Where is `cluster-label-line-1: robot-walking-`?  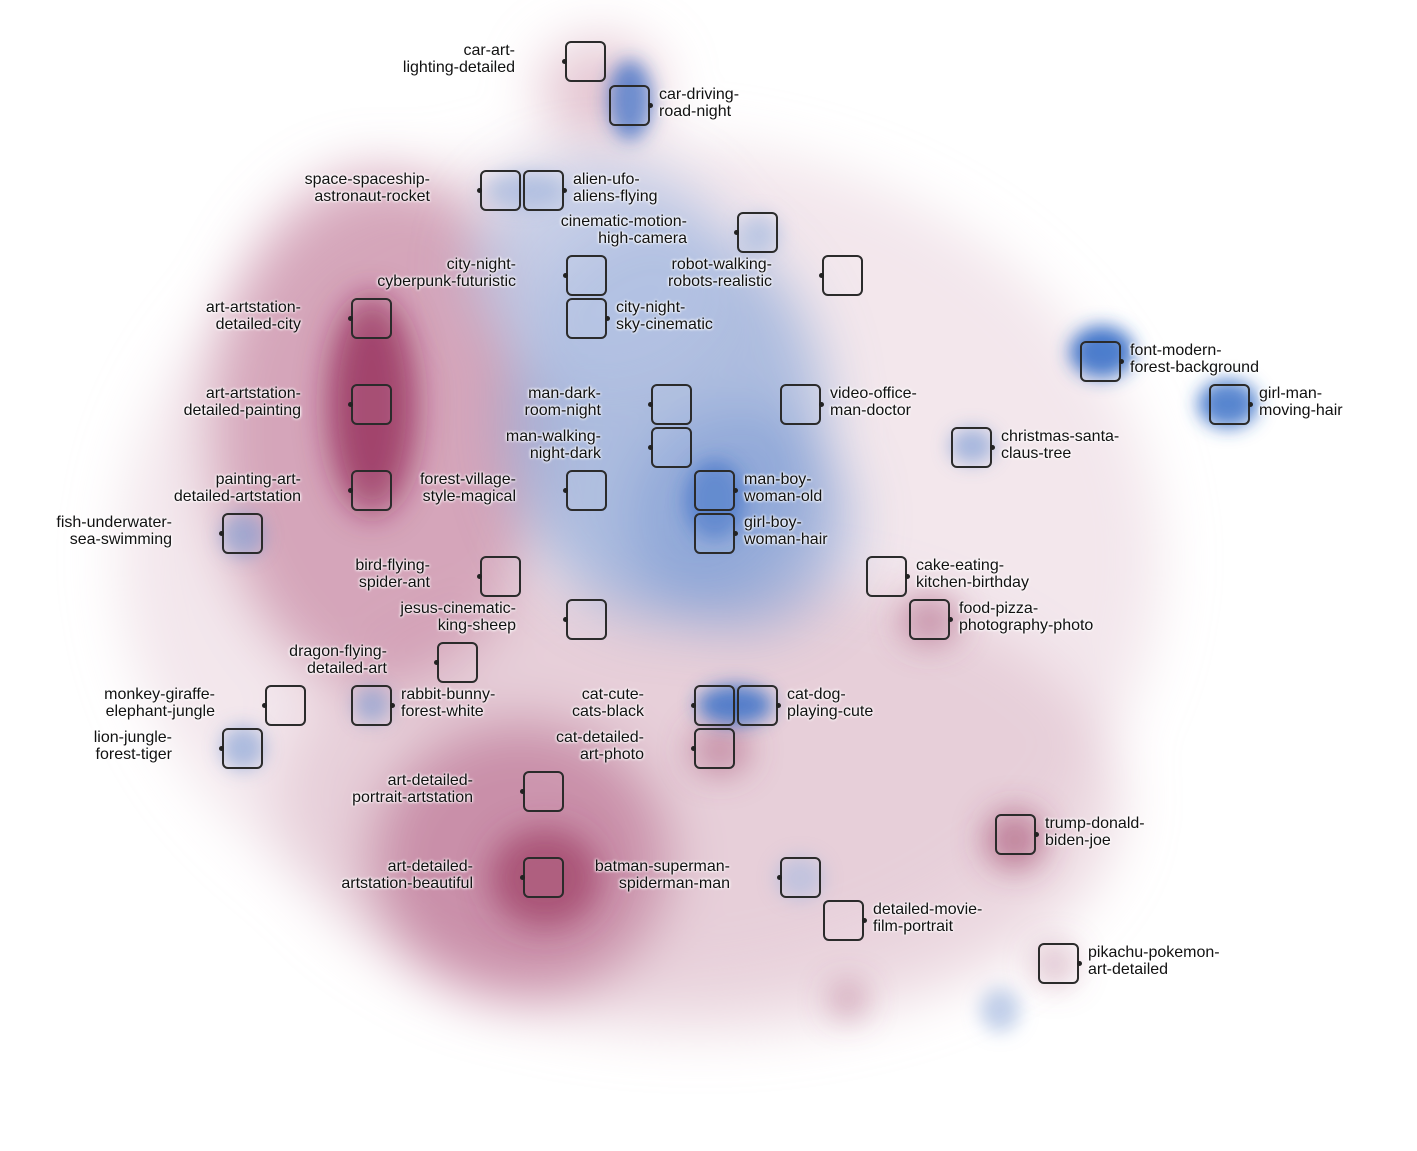
cluster-label-line-1: robot-walking- is located at coordinates (721, 264).